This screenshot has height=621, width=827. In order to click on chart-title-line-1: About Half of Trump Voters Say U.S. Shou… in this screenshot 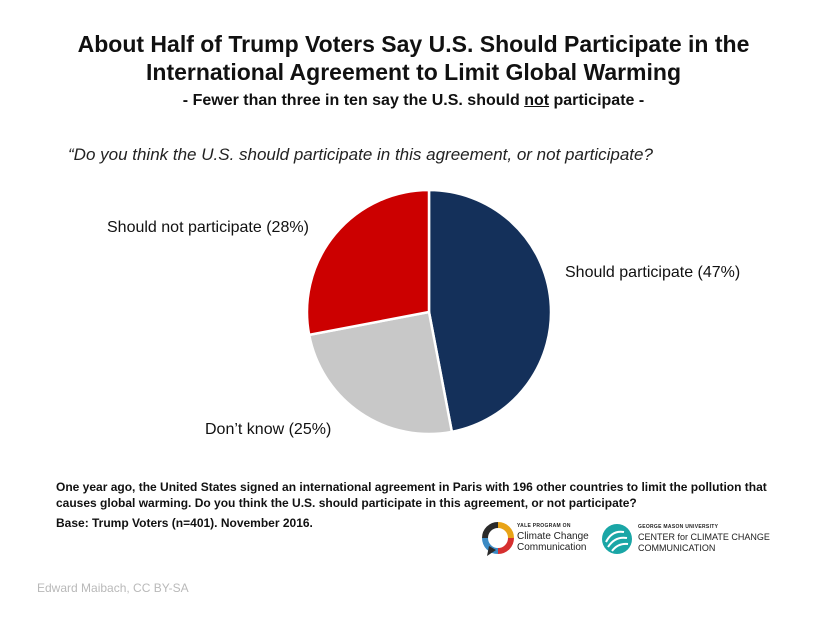, I will do `click(413, 44)`.